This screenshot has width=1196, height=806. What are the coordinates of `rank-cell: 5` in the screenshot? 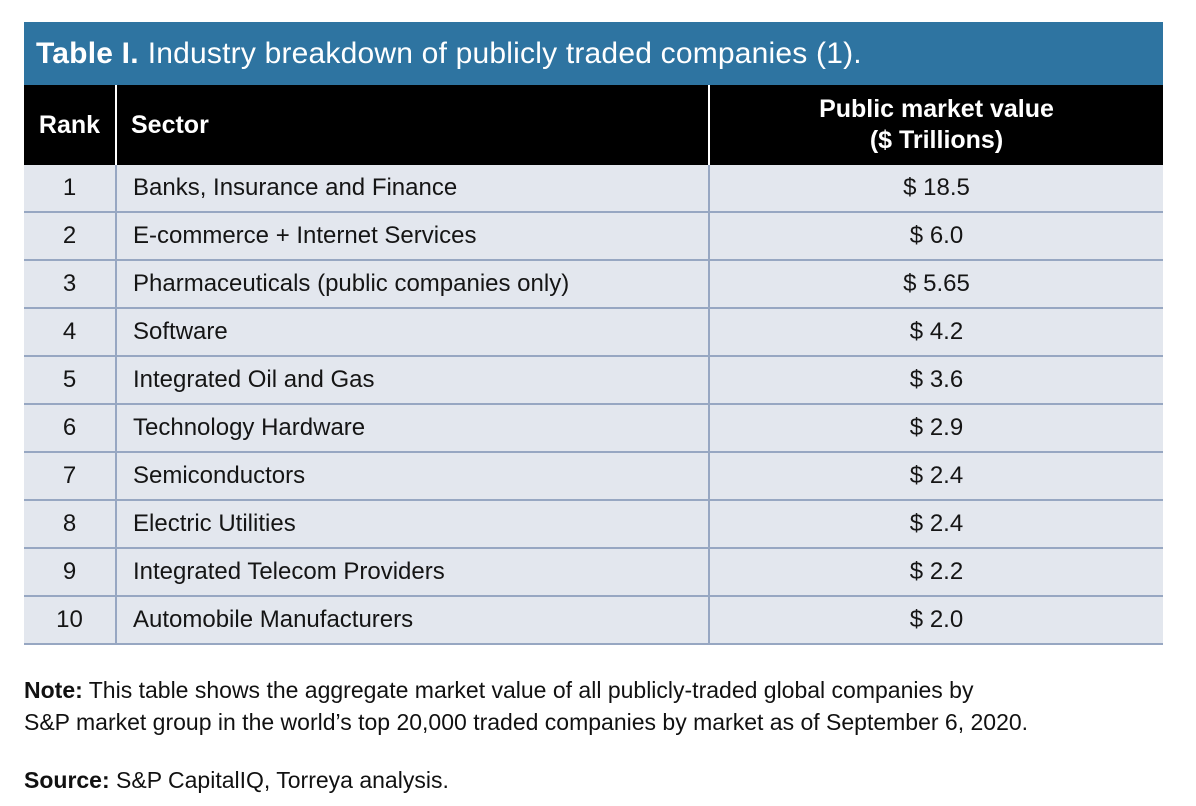 It's located at (70, 380).